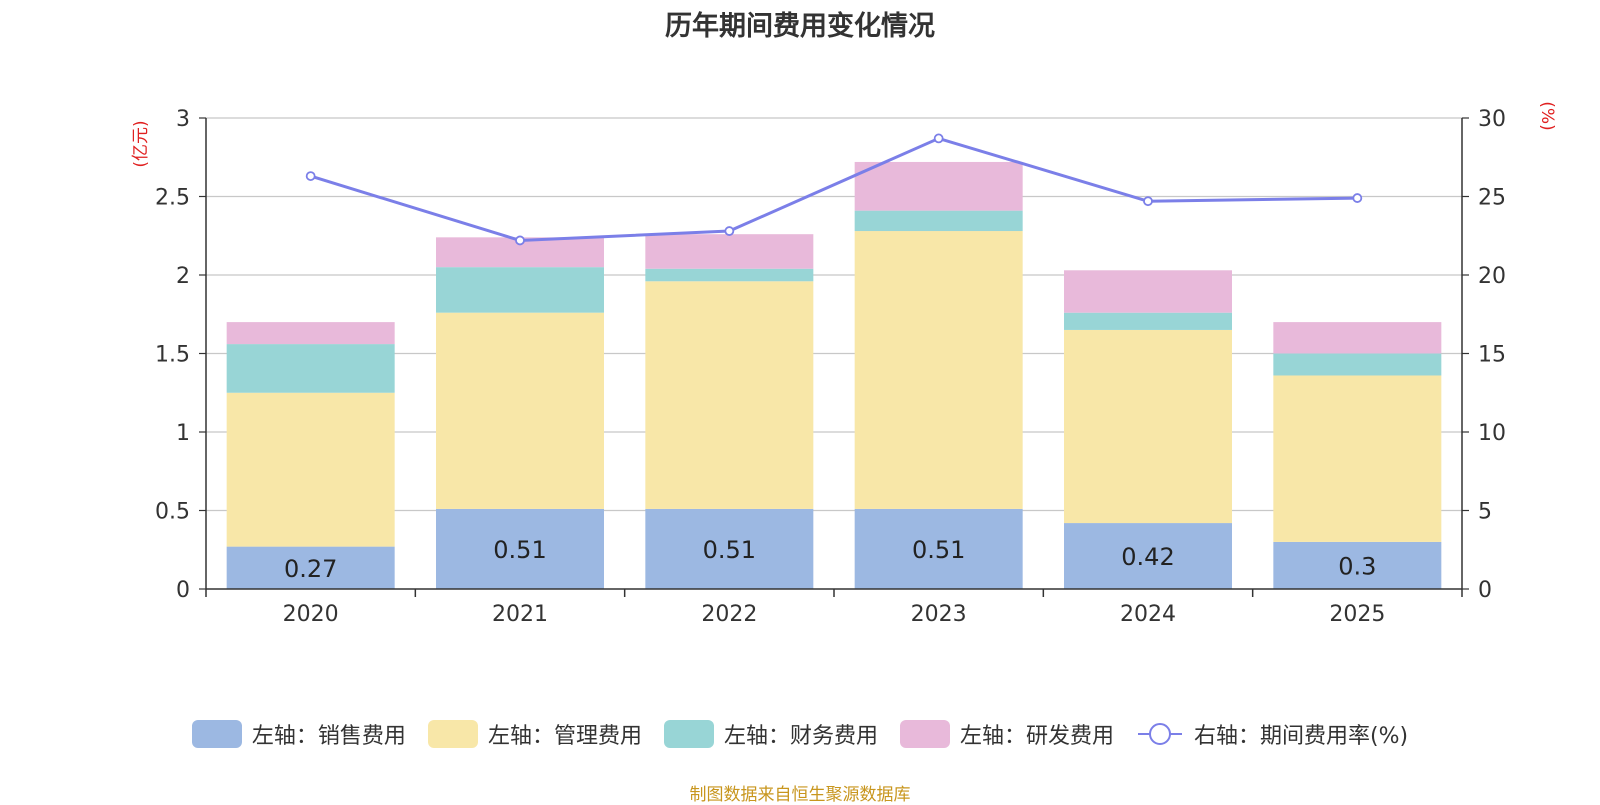 This screenshot has height=805, width=1600. Describe the element at coordinates (1492, 119) in the screenshot. I see `right-axis-tick-label: 30` at that location.